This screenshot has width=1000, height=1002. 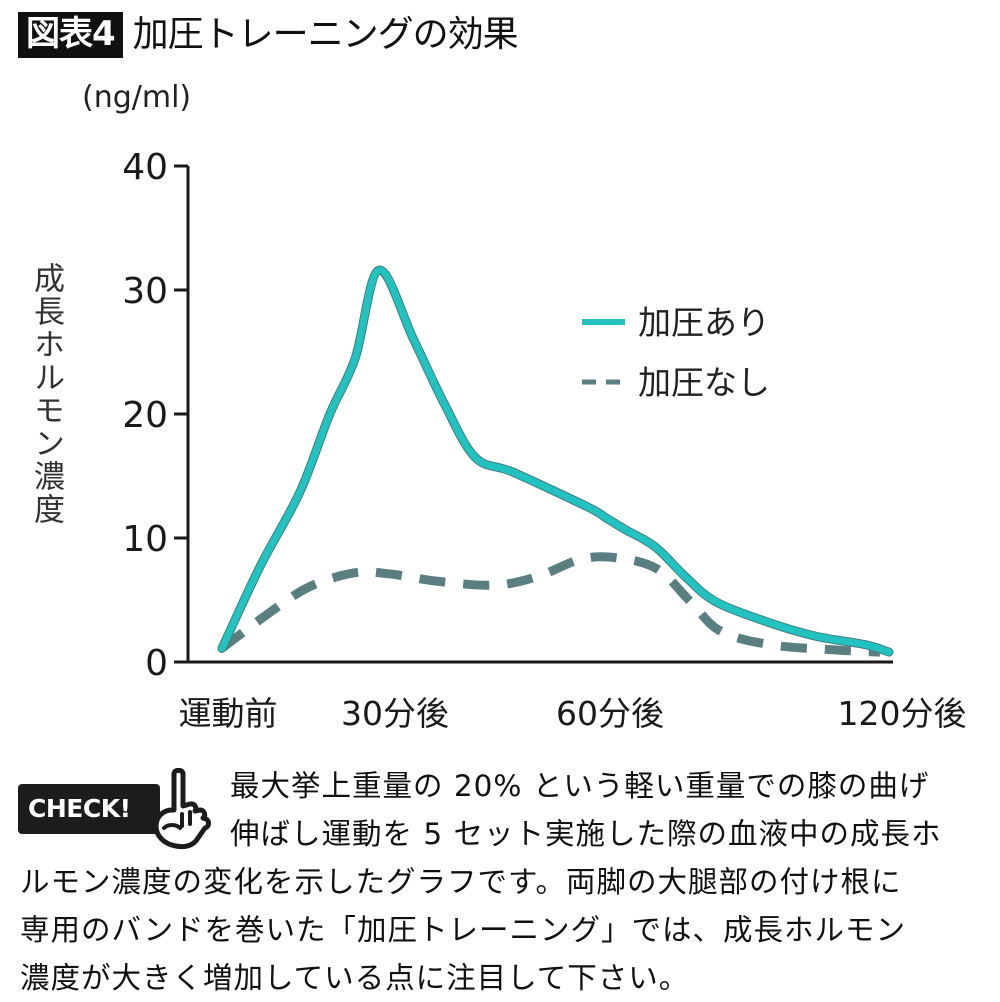 What do you see at coordinates (610, 713) in the screenshot?
I see `x-category-label: 60分後` at bounding box center [610, 713].